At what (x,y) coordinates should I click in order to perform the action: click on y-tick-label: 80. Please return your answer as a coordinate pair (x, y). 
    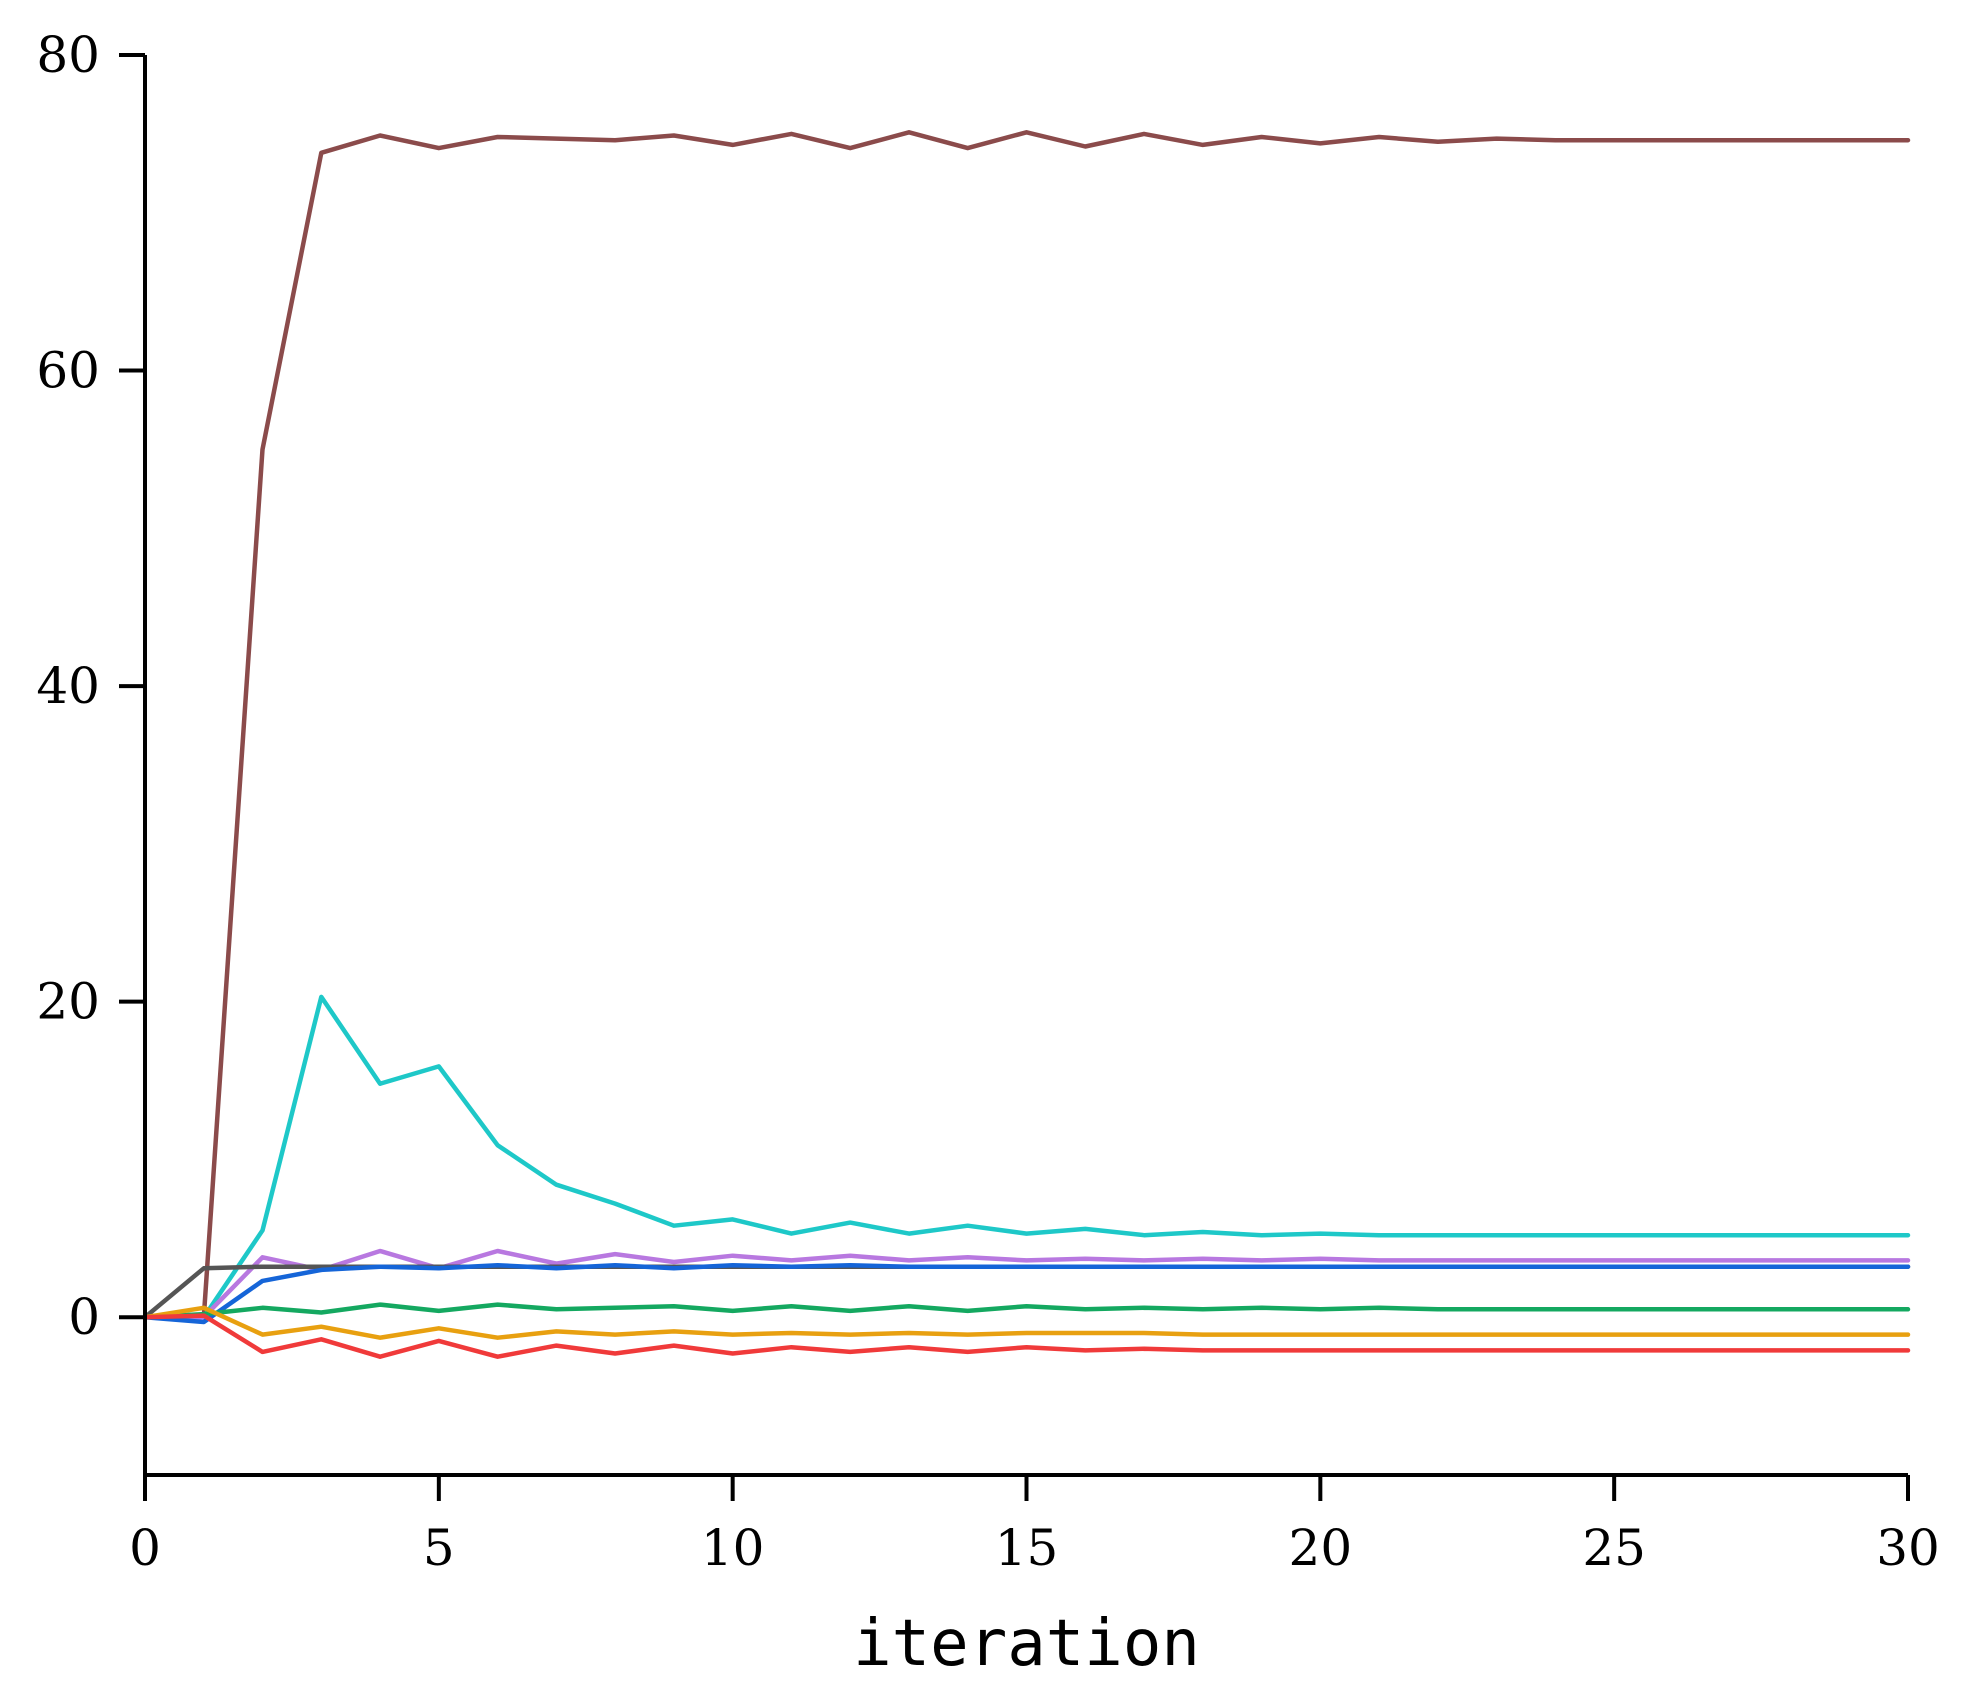
    Looking at the image, I should click on (68, 55).